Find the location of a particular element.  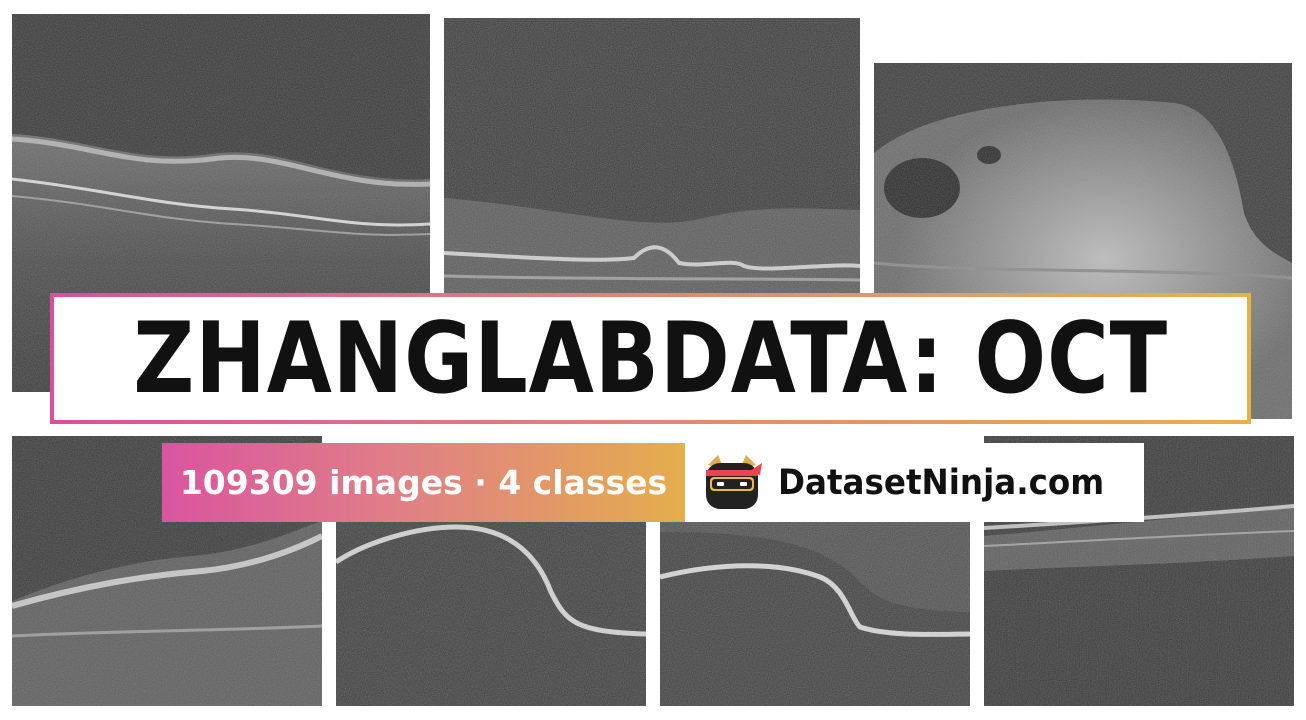

ninja-cat-logo-icon is located at coordinates (734, 481).